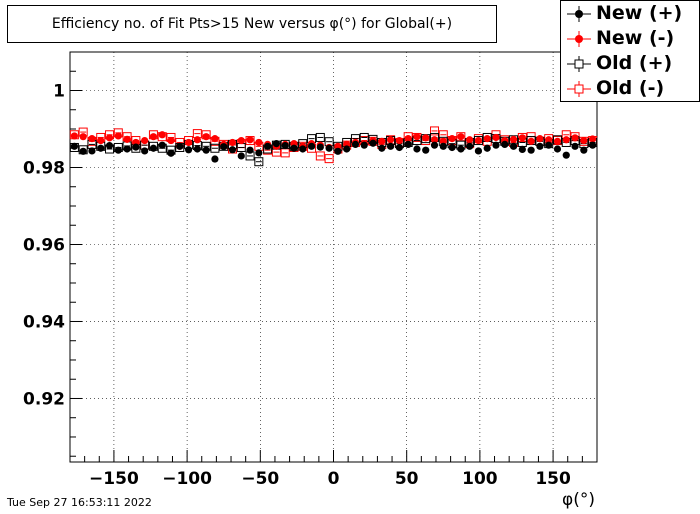 This screenshot has width=700, height=514. Describe the element at coordinates (579, 39) in the screenshot. I see `legend-marker-filled-circle-red` at that location.